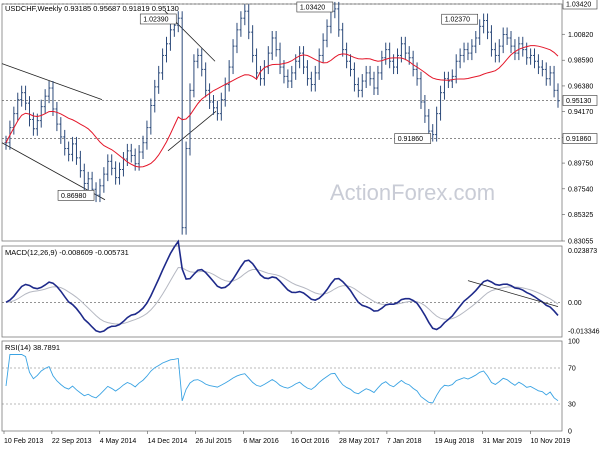 This screenshot has width=600, height=450. I want to click on rsi-value: 38.7891, so click(46, 347).